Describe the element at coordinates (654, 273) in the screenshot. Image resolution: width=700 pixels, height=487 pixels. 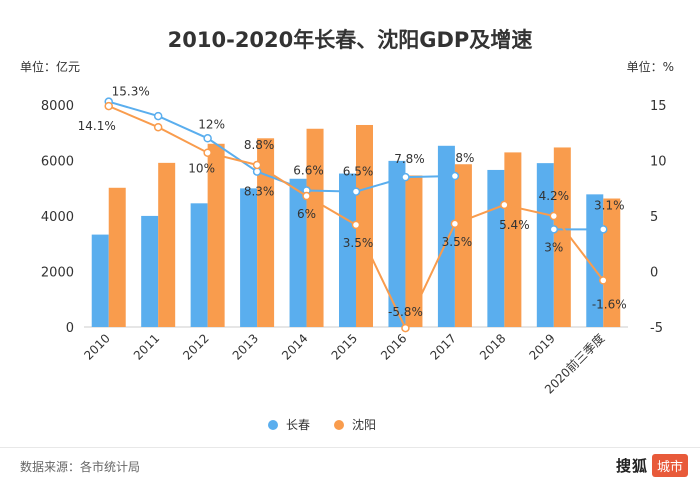
I see `y-right-tick-label: 0` at that location.